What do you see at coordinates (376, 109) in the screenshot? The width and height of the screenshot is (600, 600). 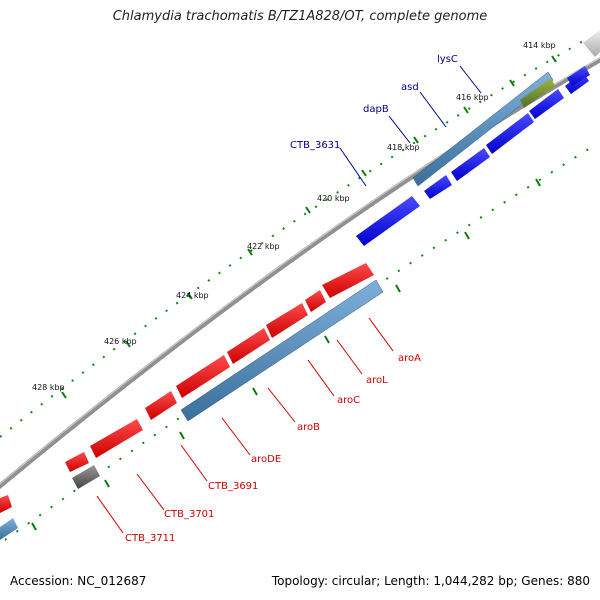 I see `gene-label-dapB: dapB` at bounding box center [376, 109].